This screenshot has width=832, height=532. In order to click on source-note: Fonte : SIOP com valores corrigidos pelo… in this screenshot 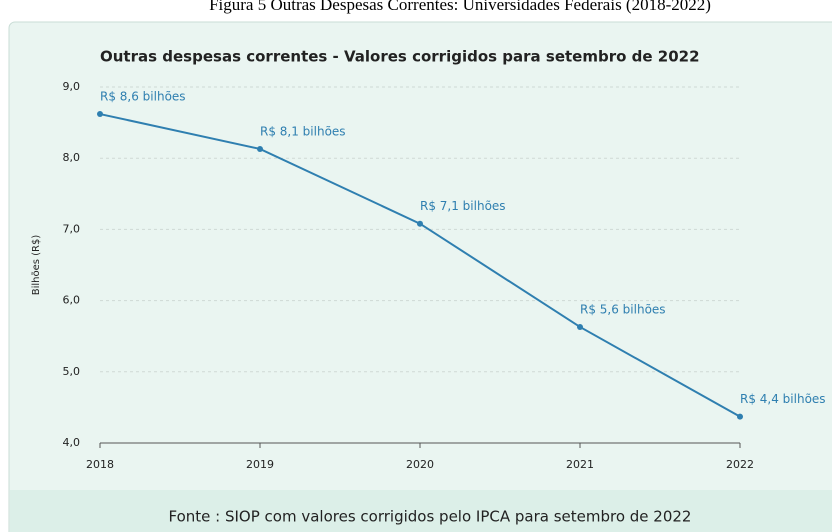, I will do `click(430, 517)`.